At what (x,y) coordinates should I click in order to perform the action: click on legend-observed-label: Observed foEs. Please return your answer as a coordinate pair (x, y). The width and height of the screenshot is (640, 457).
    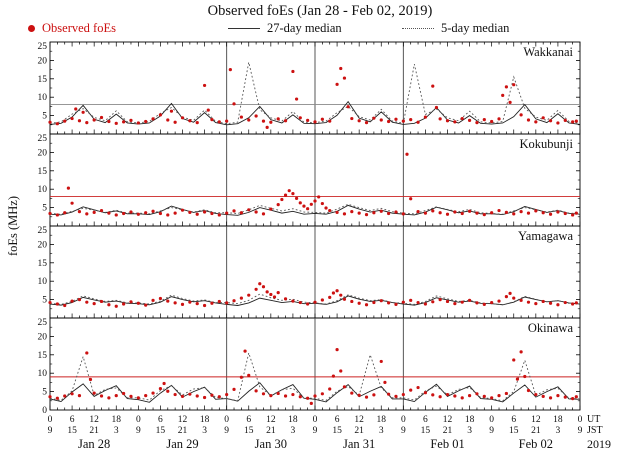
    Looking at the image, I should click on (79, 28).